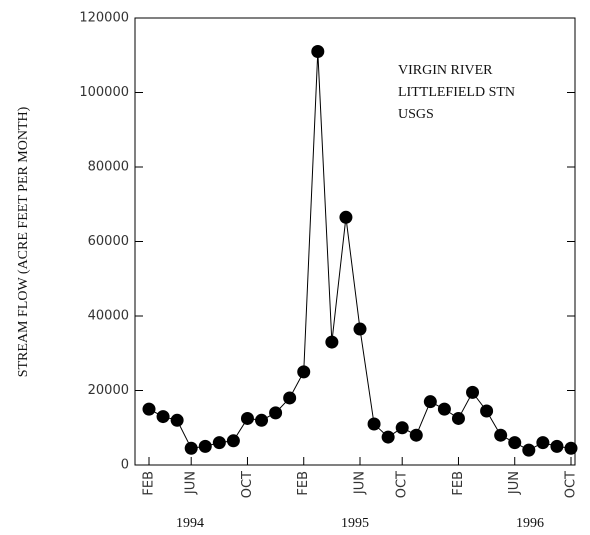 This screenshot has height=535, width=590. I want to click on year-label: 1996, so click(530, 523).